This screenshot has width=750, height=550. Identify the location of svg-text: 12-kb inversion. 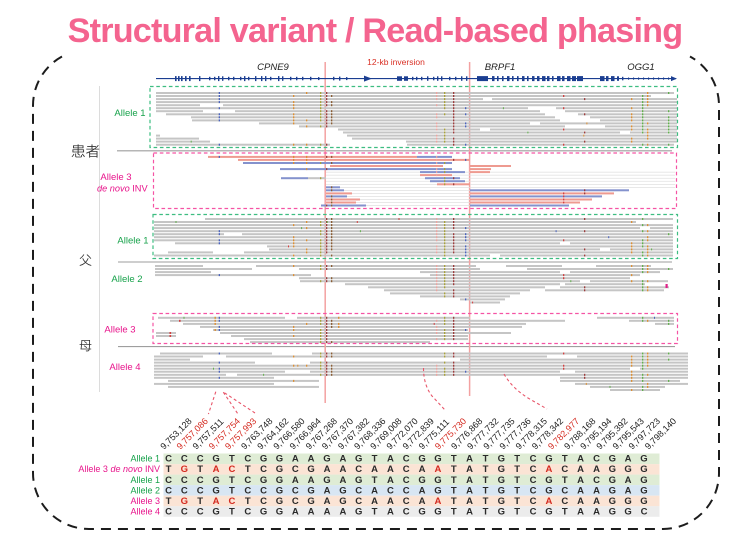
(396, 62).